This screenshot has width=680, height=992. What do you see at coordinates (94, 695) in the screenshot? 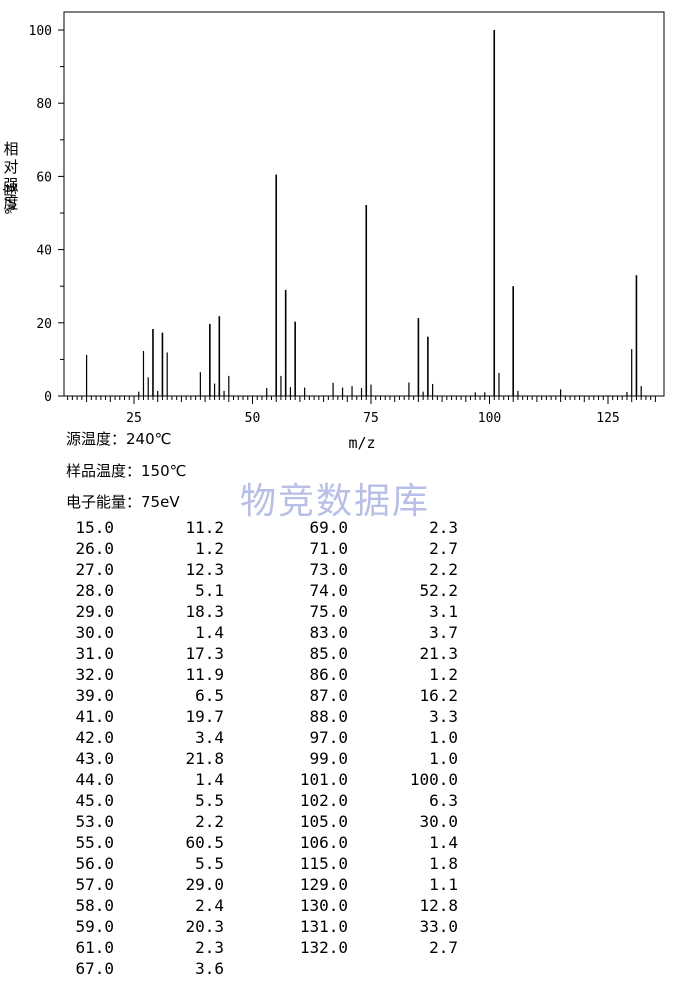
I see `mz-value: 39.0` at bounding box center [94, 695].